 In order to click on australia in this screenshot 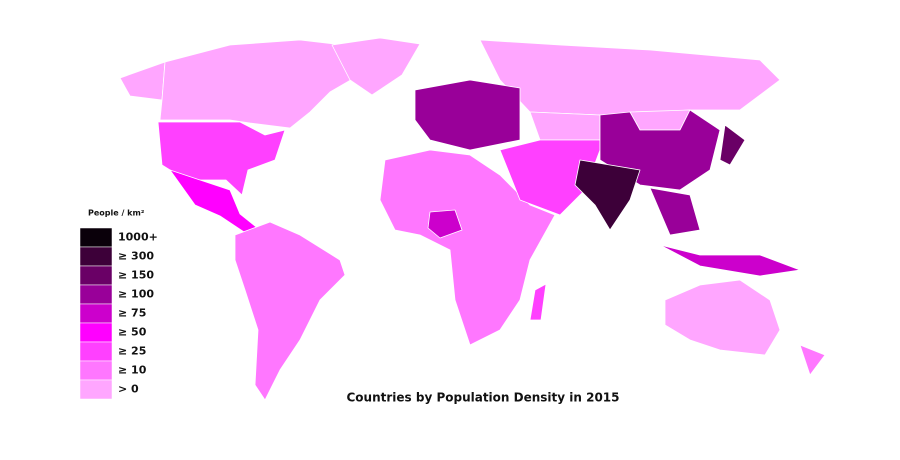, I will do `click(722, 317)`.